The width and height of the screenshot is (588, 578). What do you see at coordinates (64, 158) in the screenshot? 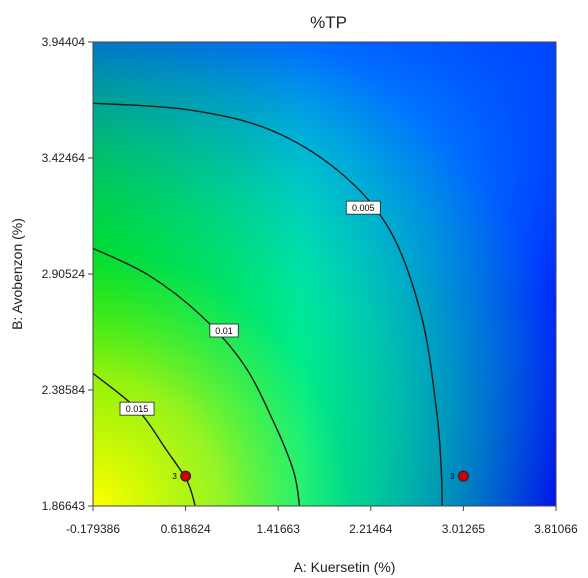
I see `y-tick-label: 3.42464` at bounding box center [64, 158].